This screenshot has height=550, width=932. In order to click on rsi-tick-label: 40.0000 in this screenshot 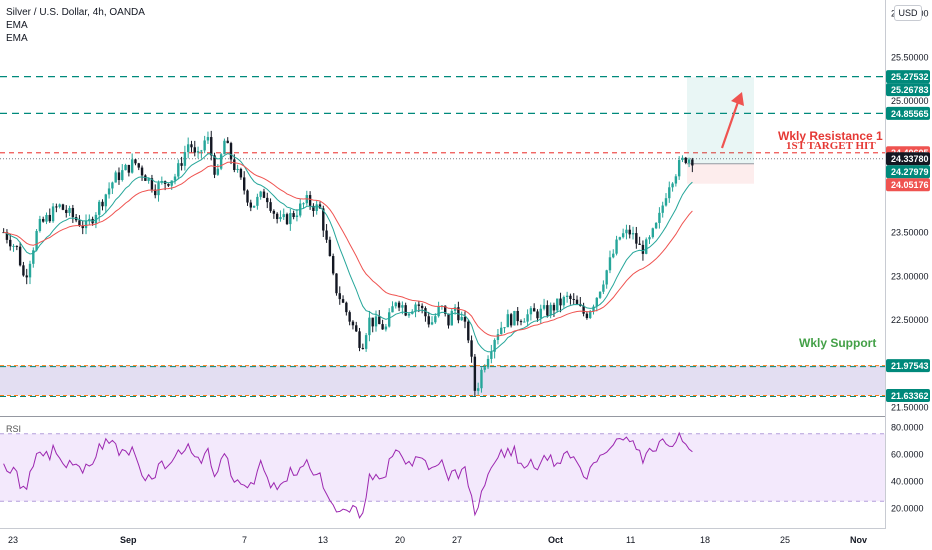, I will do `click(907, 482)`.